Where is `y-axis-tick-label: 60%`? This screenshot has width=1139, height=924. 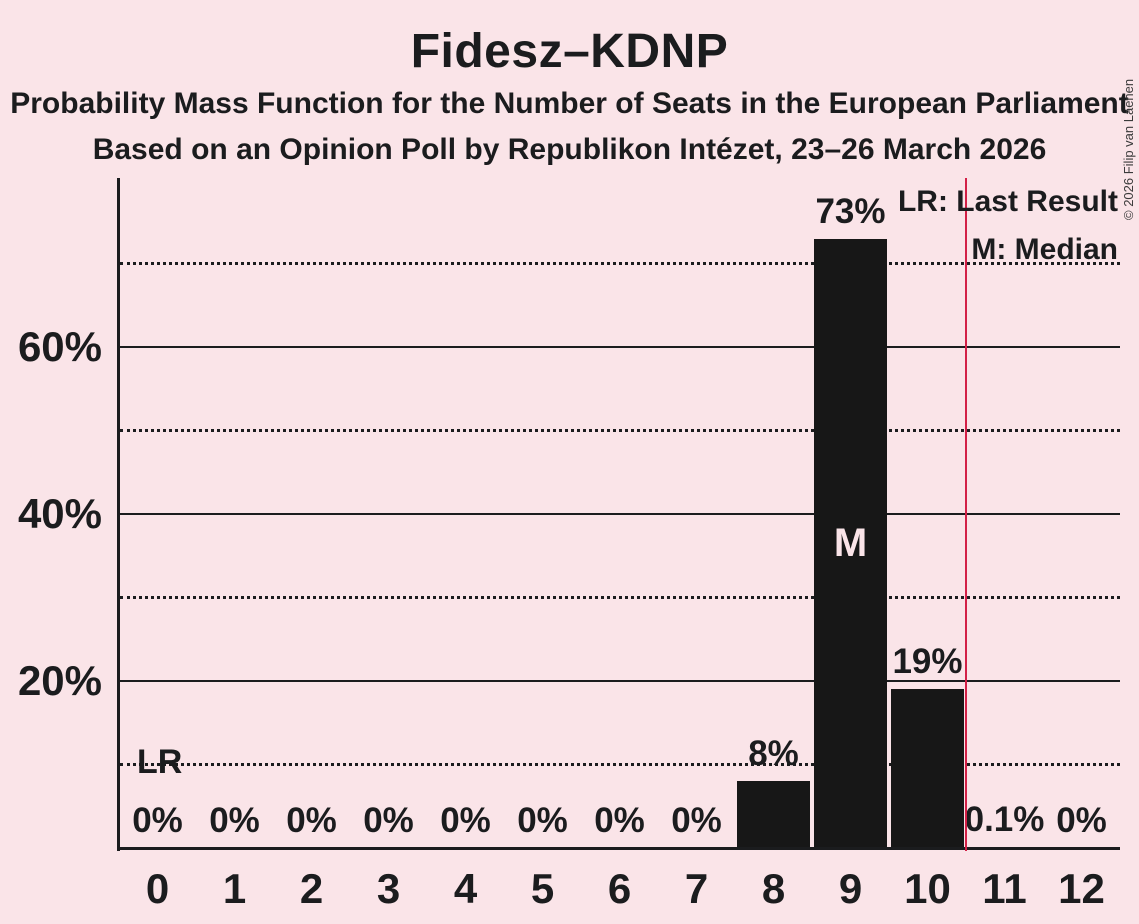 y-axis-tick-label: 60% is located at coordinates (59, 347).